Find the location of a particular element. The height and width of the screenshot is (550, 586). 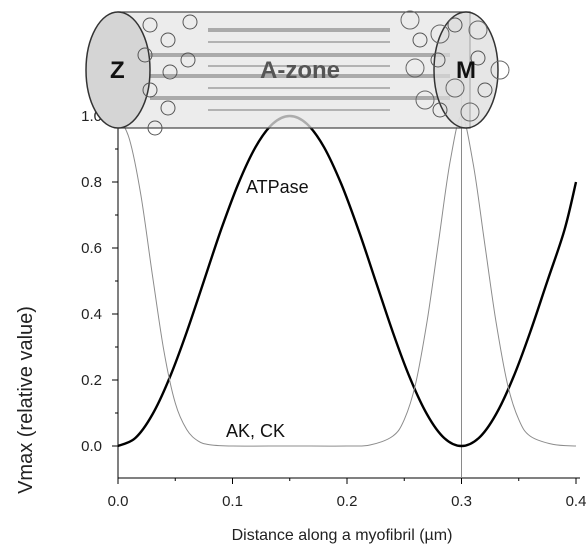

atpase-label: ATPase is located at coordinates (277, 187).